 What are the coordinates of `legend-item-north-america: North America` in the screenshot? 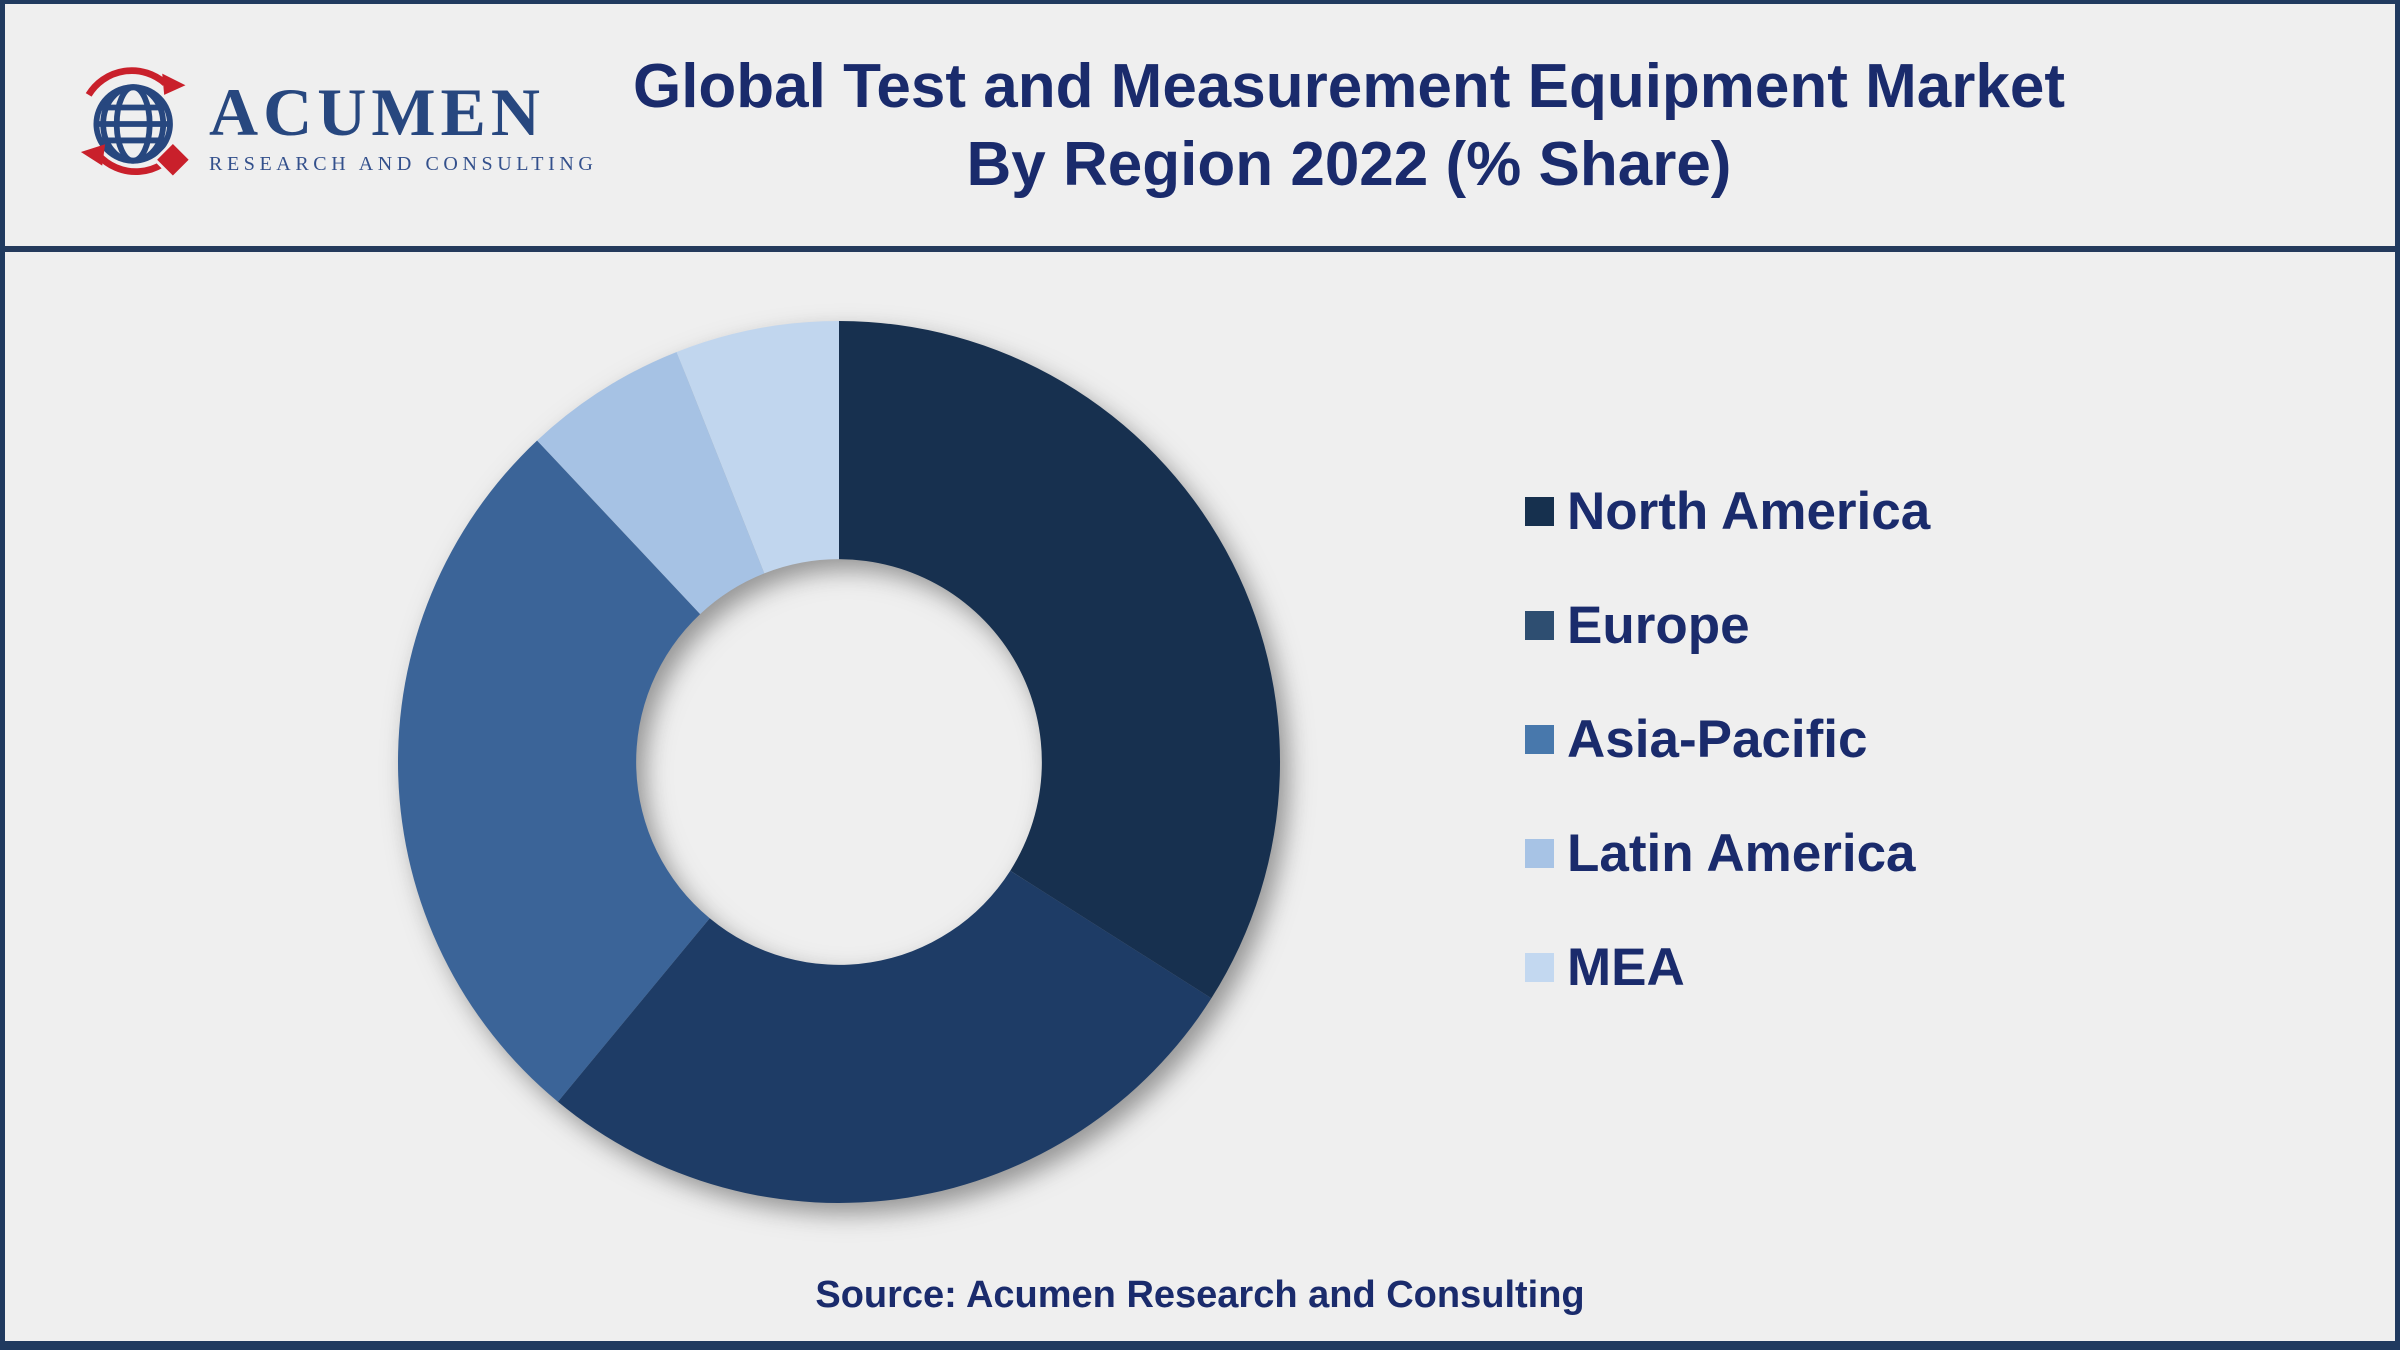 It's located at (1727, 511).